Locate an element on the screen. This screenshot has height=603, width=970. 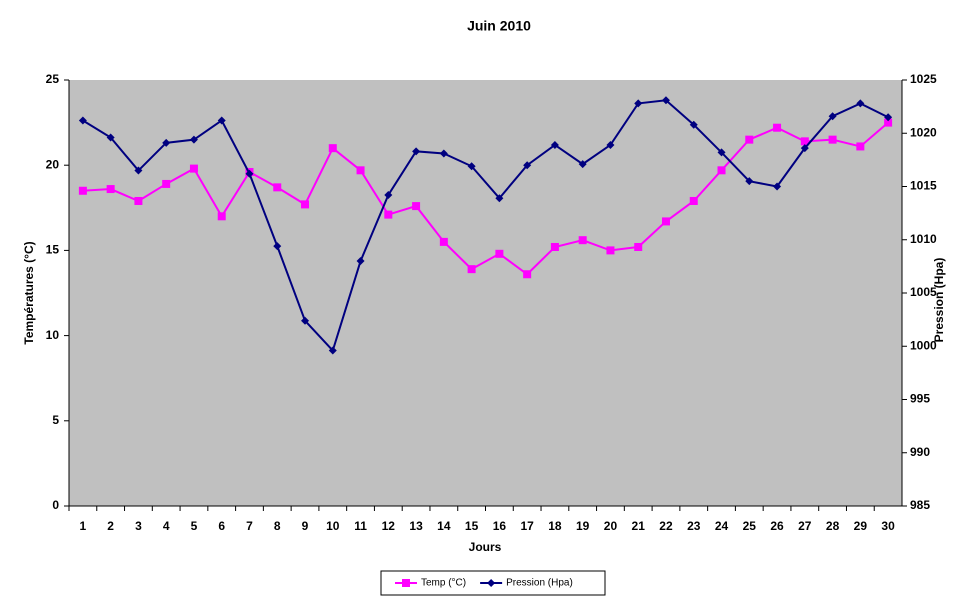
y-tick-label: 15 is located at coordinates (53, 250).